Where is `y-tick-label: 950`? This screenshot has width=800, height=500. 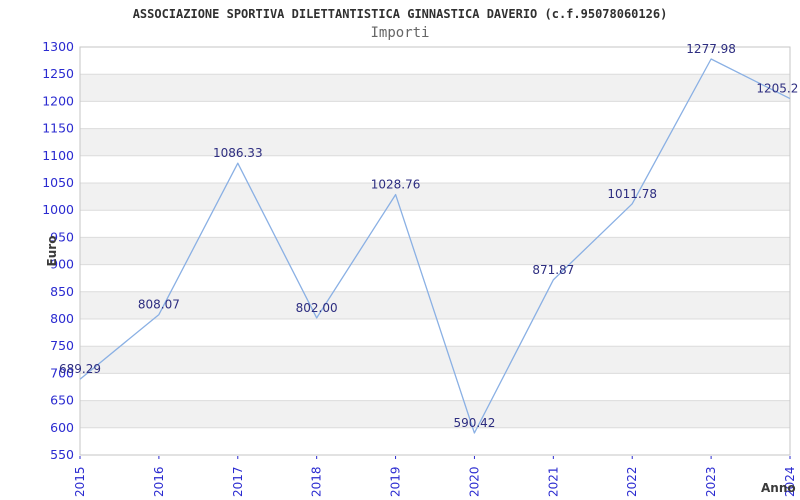 y-tick-label: 950 is located at coordinates (62, 236).